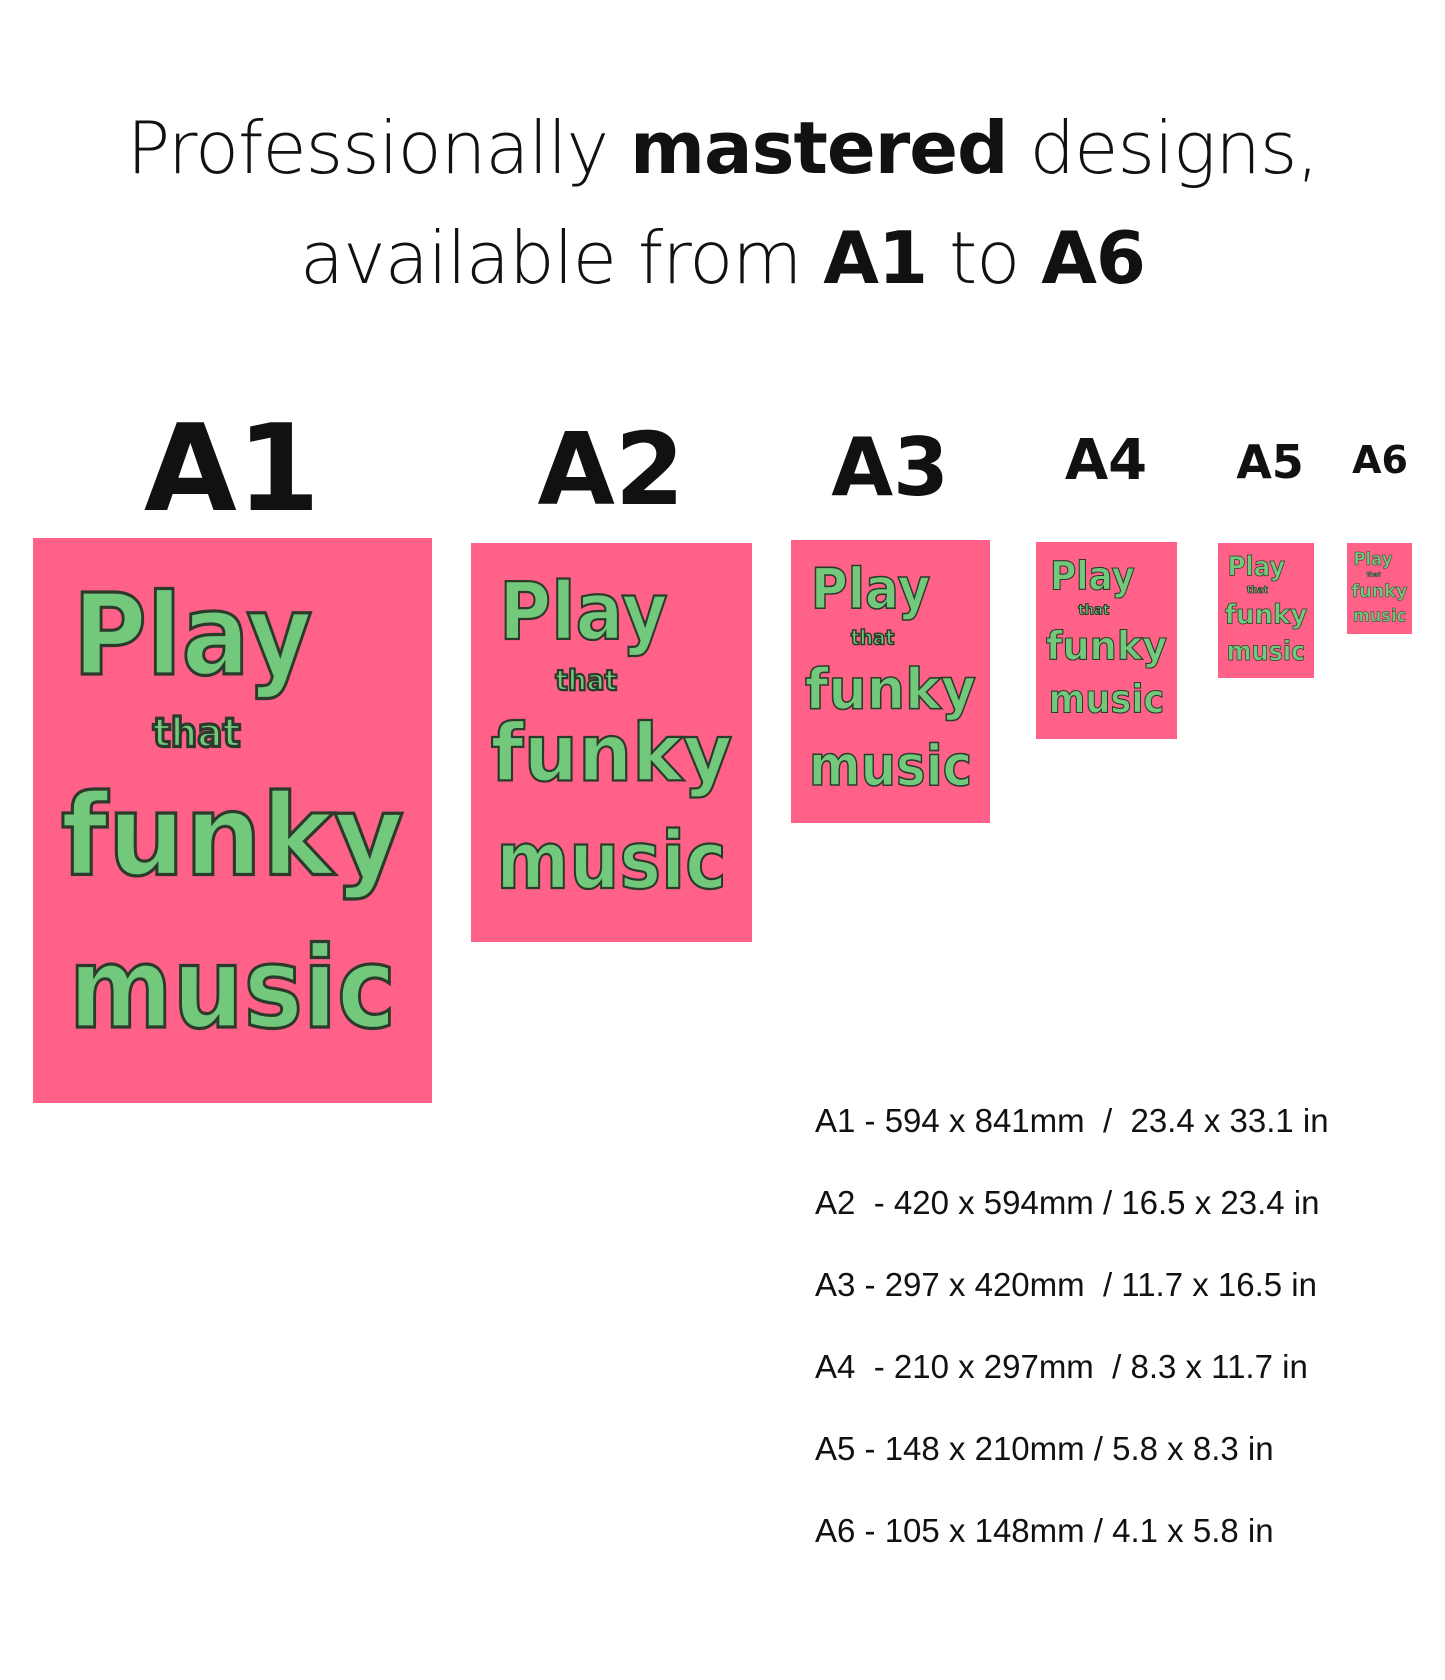 The height and width of the screenshot is (1680, 1445). I want to click on spec-a1: A1 - 594 x 841mm / 23.4 x 33.1 in, so click(1072, 1120).